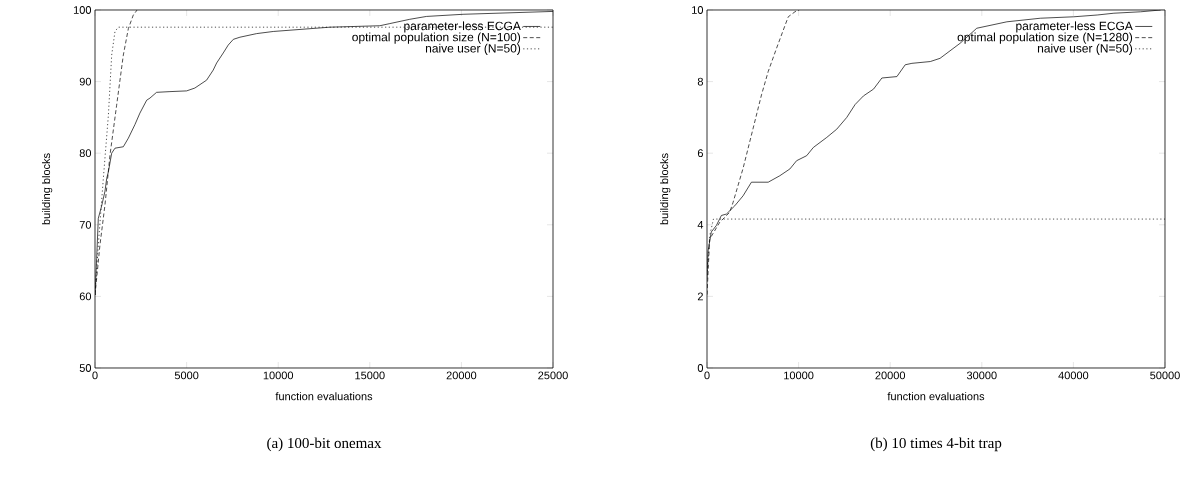  What do you see at coordinates (370, 375) in the screenshot?
I see `x-tick-label: 15000` at bounding box center [370, 375].